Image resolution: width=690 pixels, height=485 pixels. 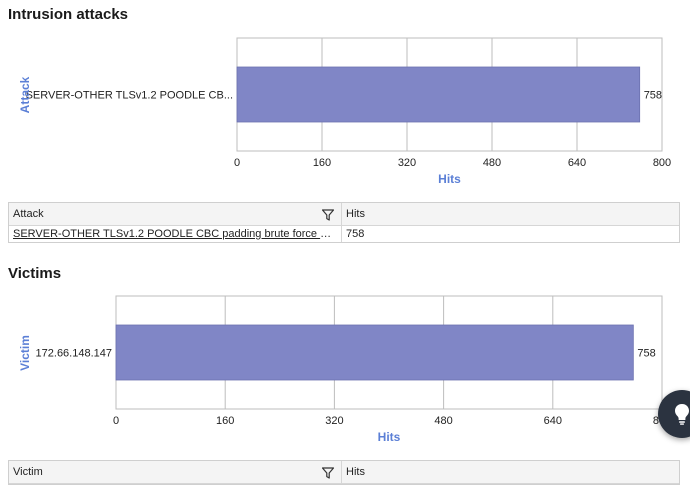 I want to click on category-label: 172.66.148.147, so click(x=74, y=354).